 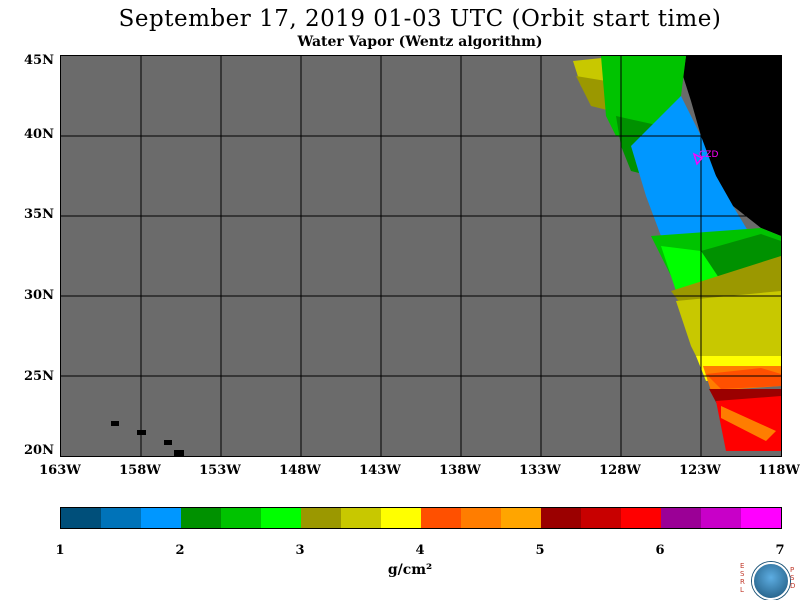 I want to click on swath-orange-band, so click(x=748, y=423).